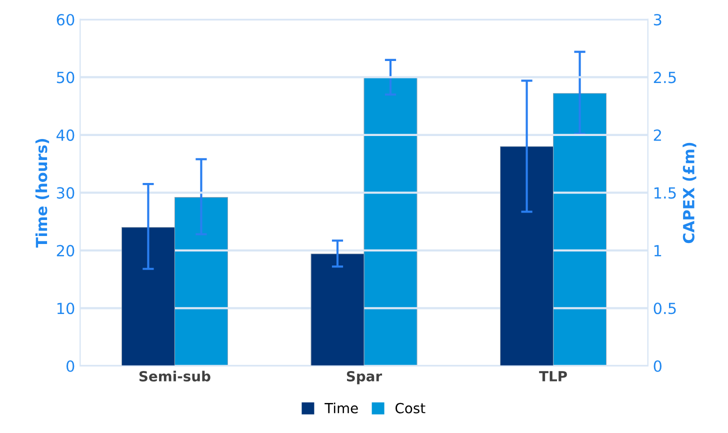 This screenshot has height=433, width=728. I want to click on y-axis-title: Time (hours), so click(42, 193).